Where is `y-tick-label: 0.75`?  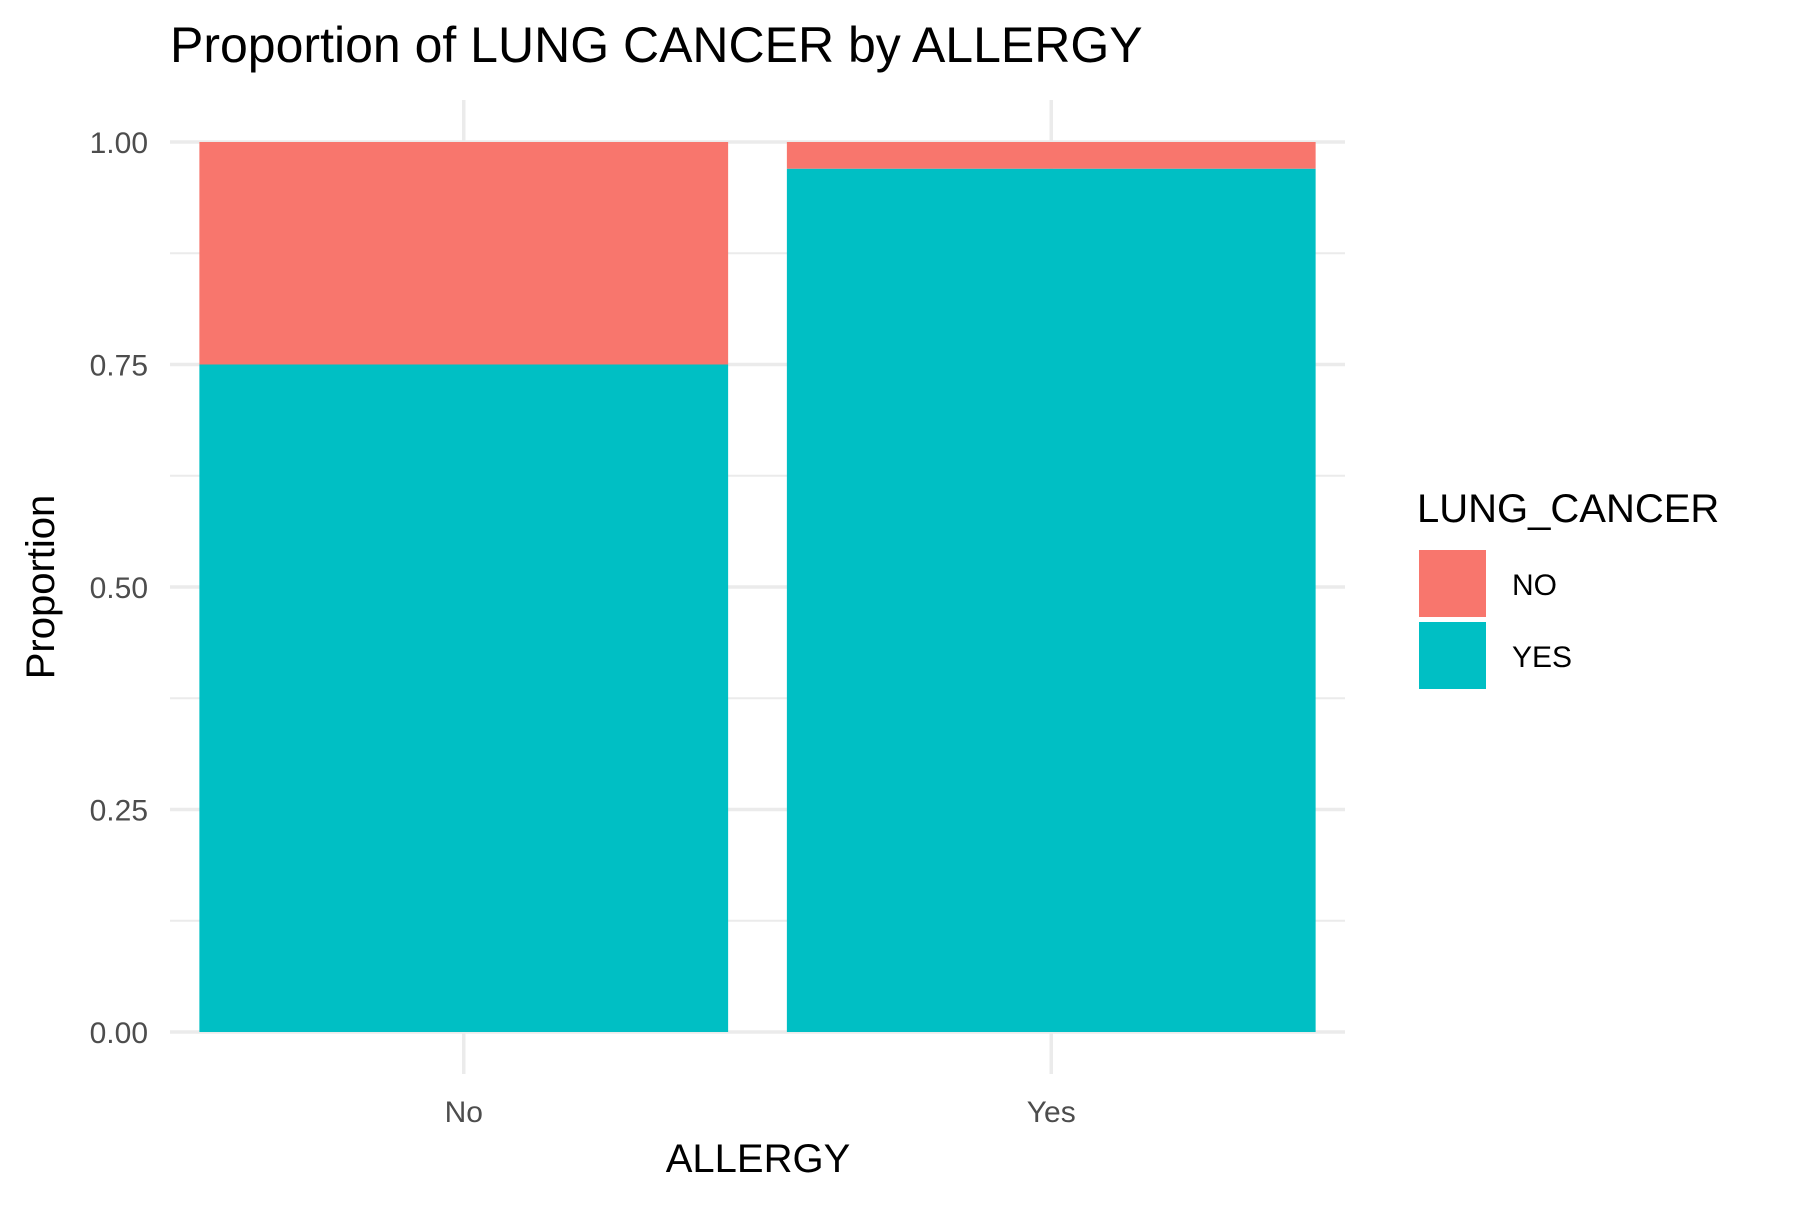 y-tick-label: 0.75 is located at coordinates (119, 366).